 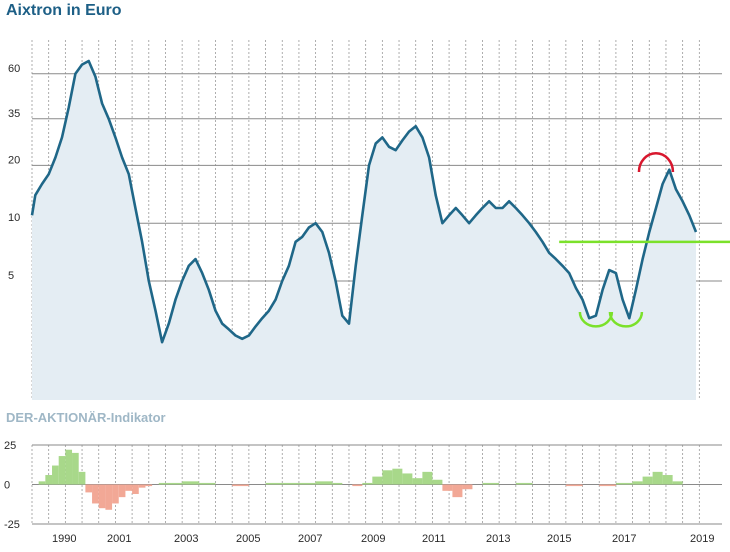 I want to click on price-y-tick-label: 35, so click(x=14, y=114).